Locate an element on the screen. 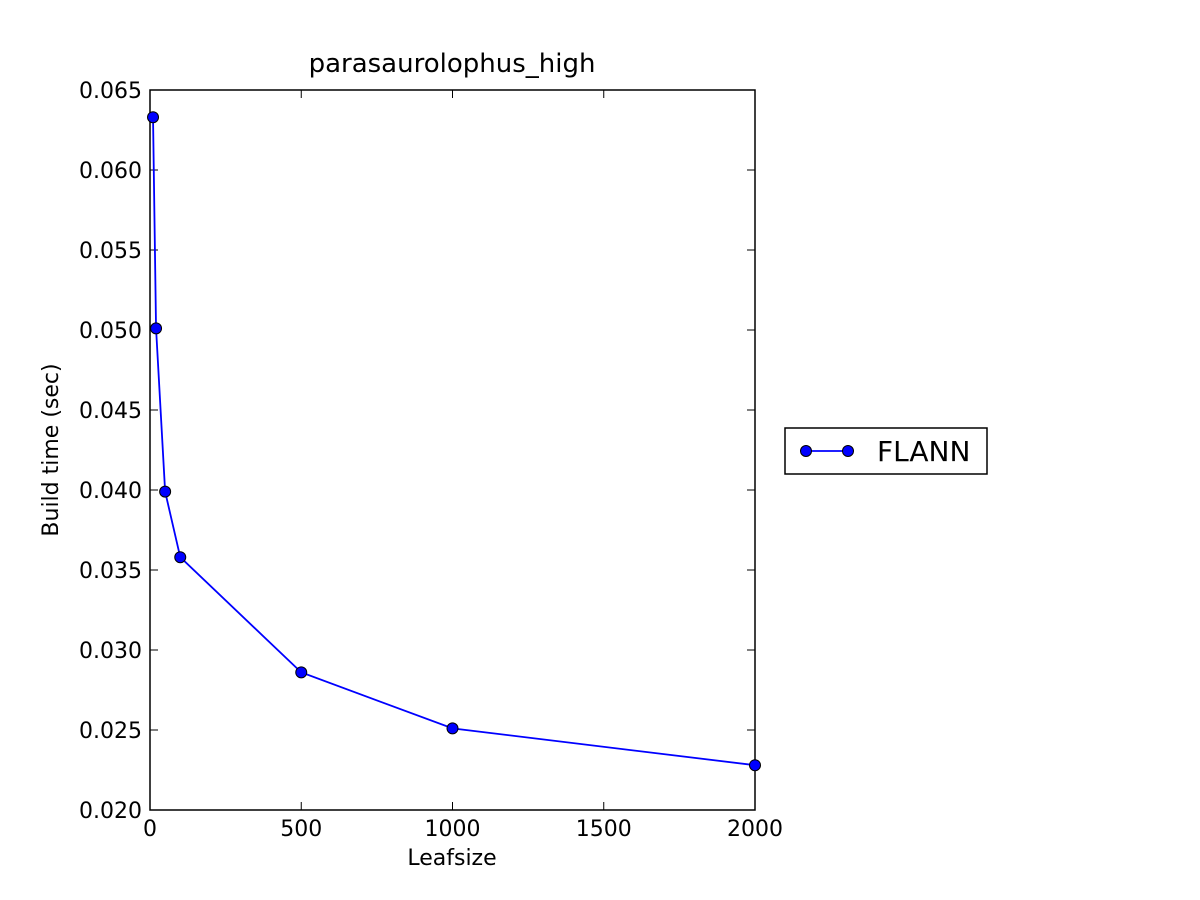 This screenshot has width=1200, height=900. x-axis-label: Leafsize is located at coordinates (451, 858).